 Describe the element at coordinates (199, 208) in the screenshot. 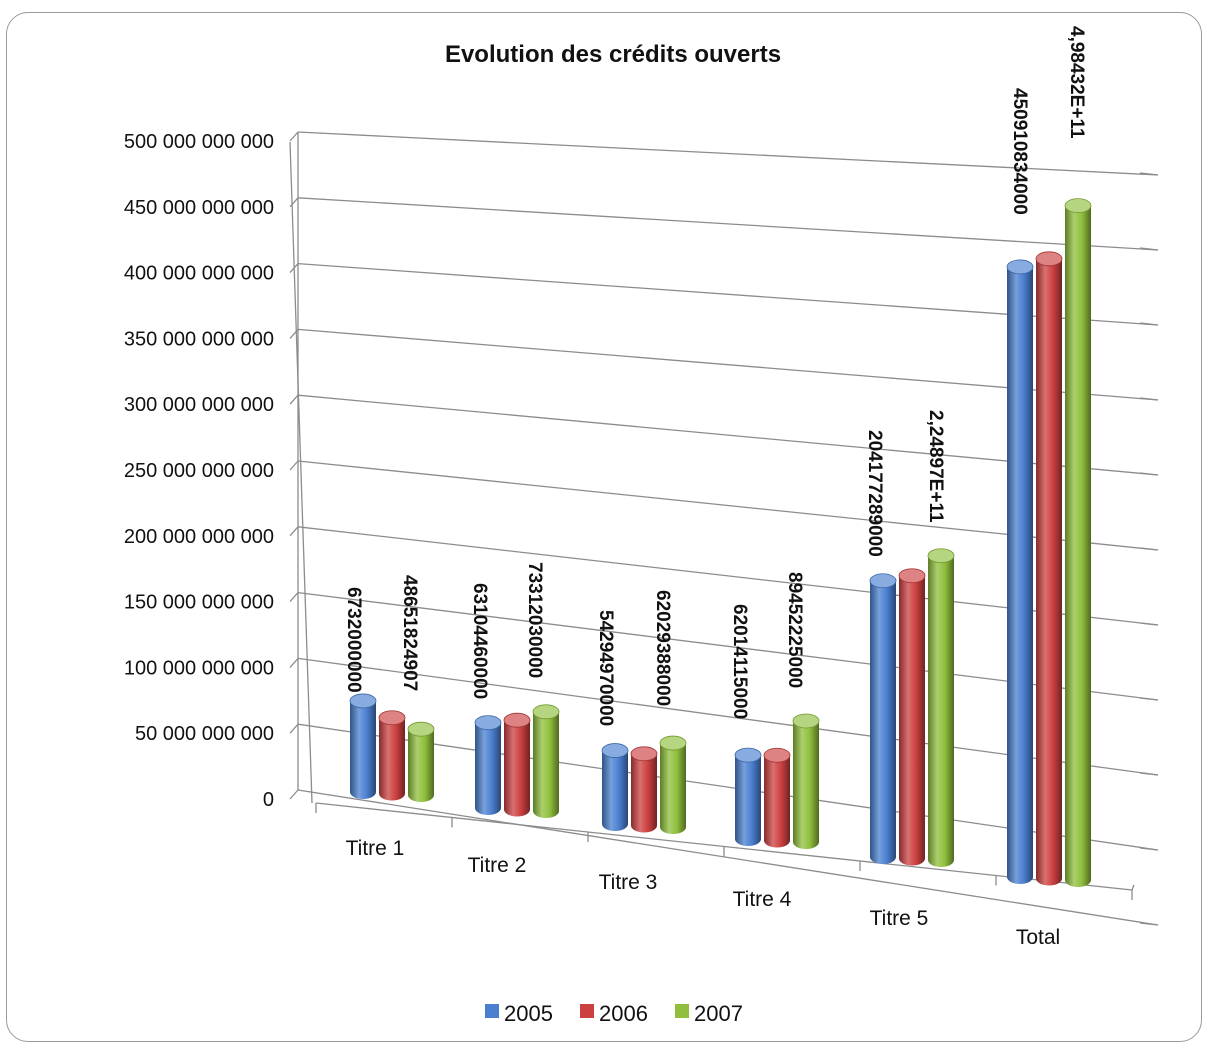

I see `y-tick-label: 450 000 000 000` at that location.